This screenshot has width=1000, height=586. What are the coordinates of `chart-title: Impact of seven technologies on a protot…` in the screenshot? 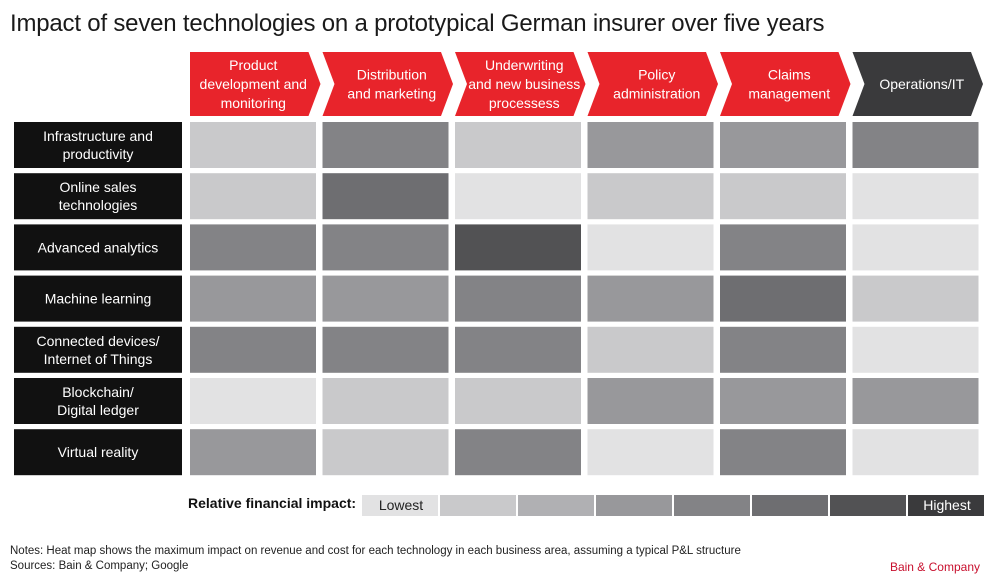 It's located at (417, 23).